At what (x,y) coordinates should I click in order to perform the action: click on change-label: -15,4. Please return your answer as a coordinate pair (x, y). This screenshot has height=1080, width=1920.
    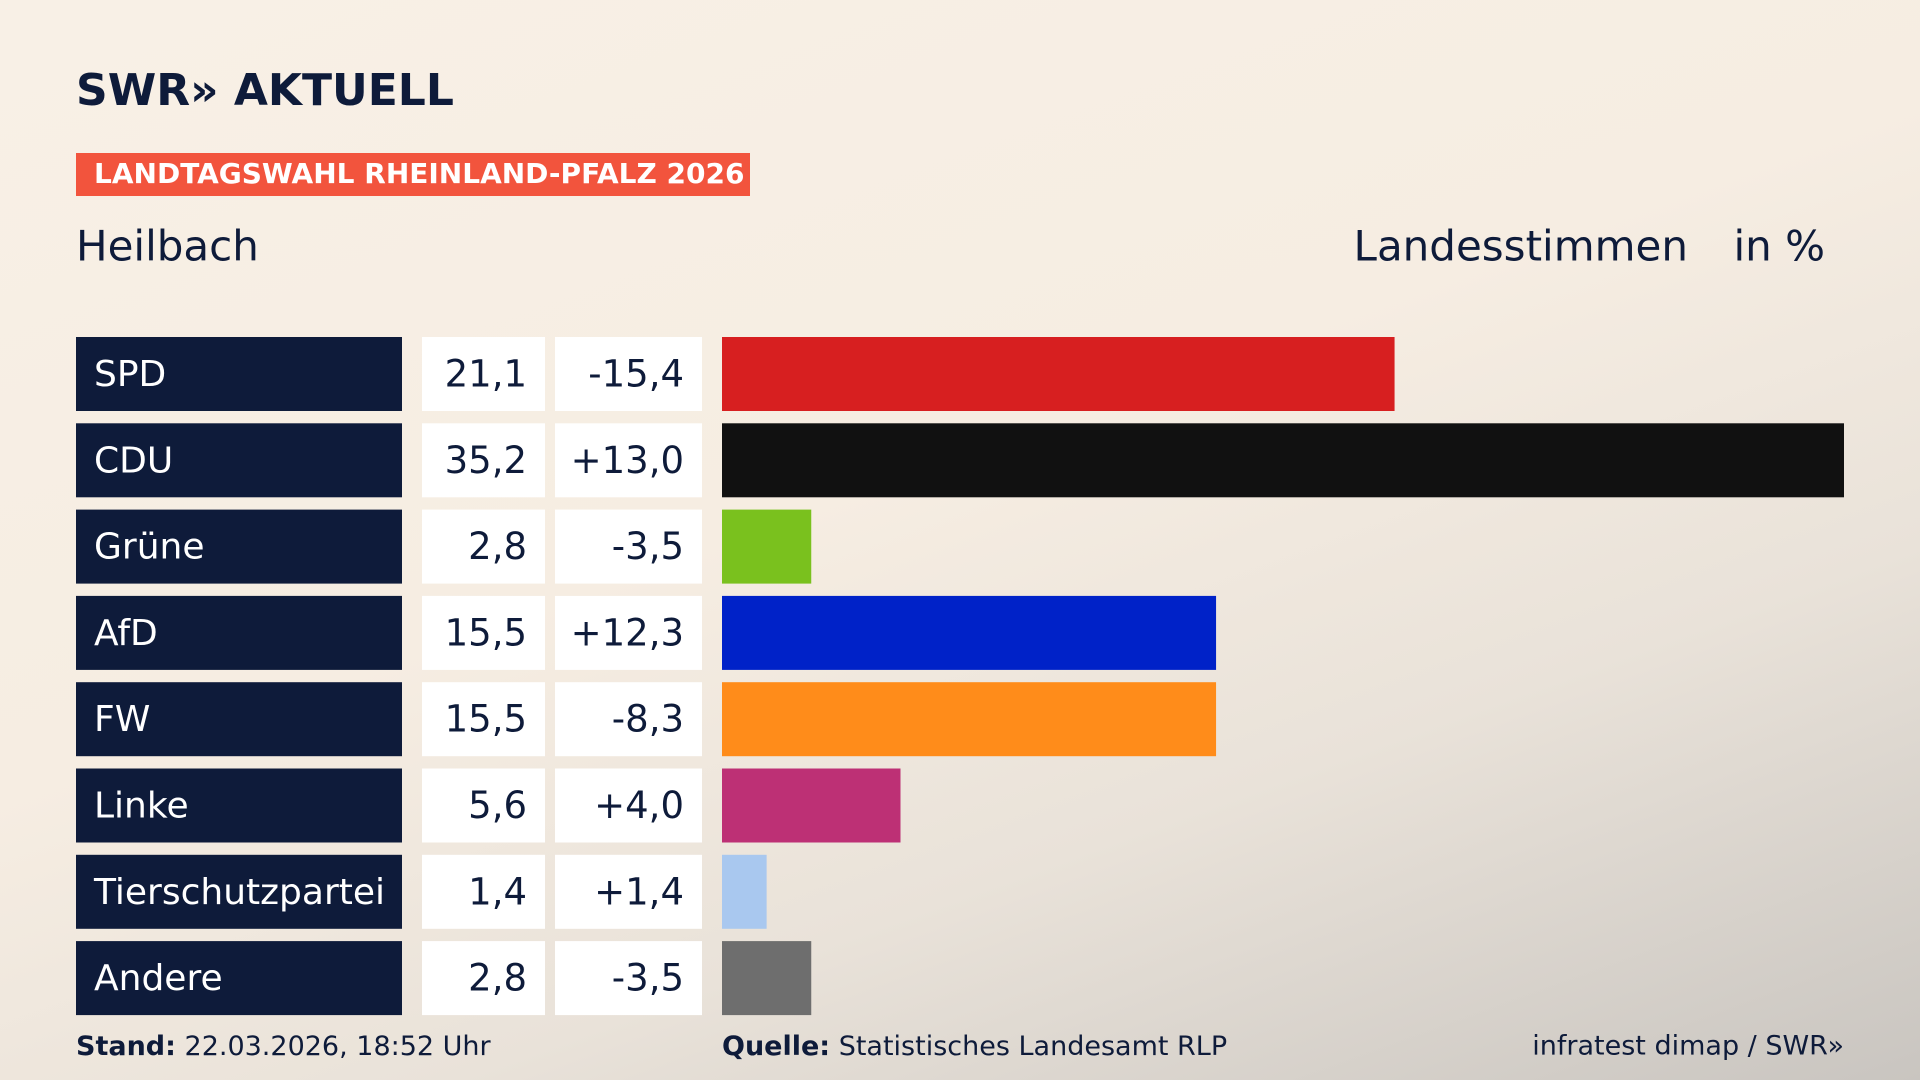
    Looking at the image, I should click on (636, 374).